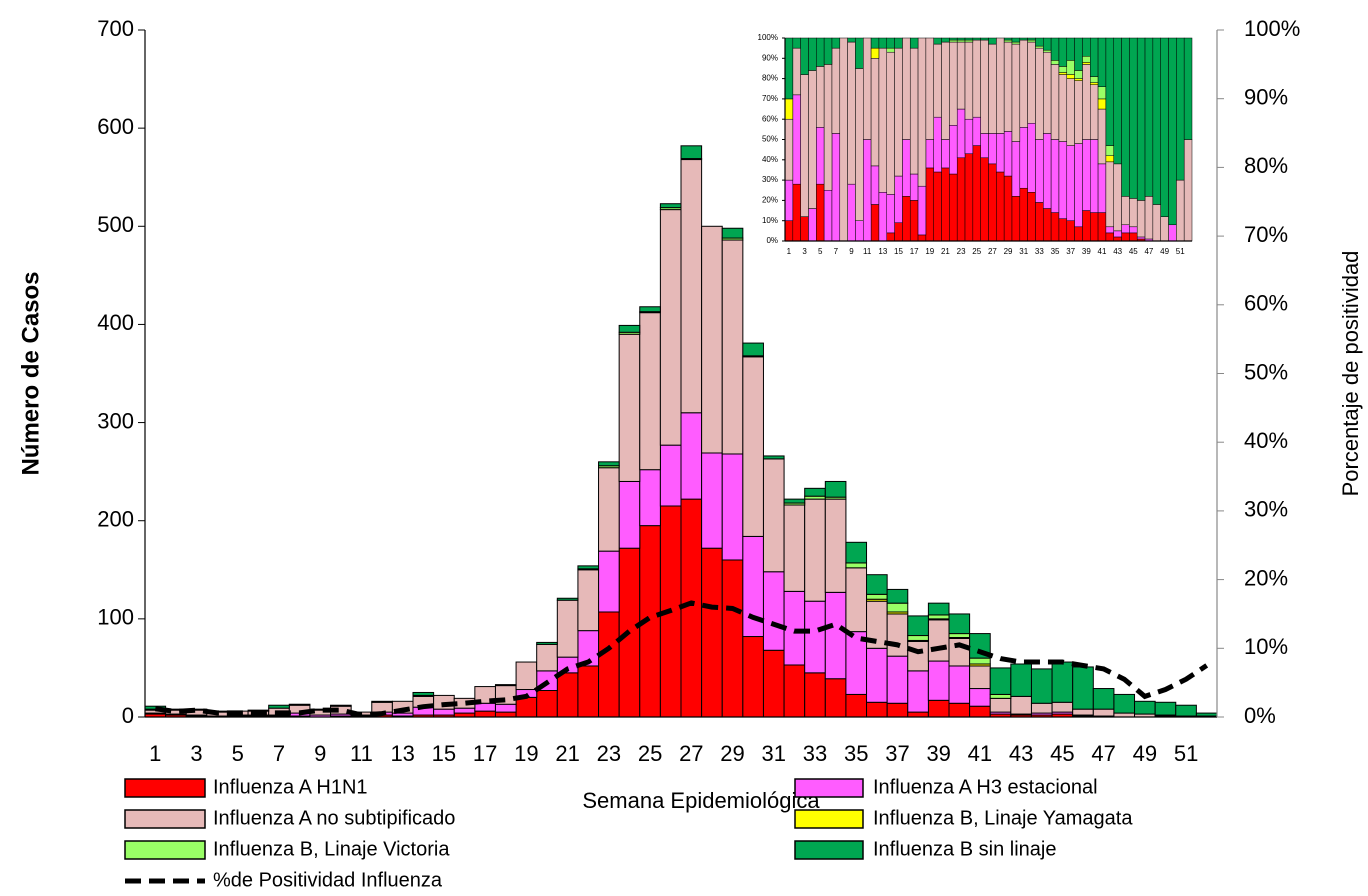  What do you see at coordinates (1266, 440) in the screenshot?
I see `y2-tick-label: 40%` at bounding box center [1266, 440].